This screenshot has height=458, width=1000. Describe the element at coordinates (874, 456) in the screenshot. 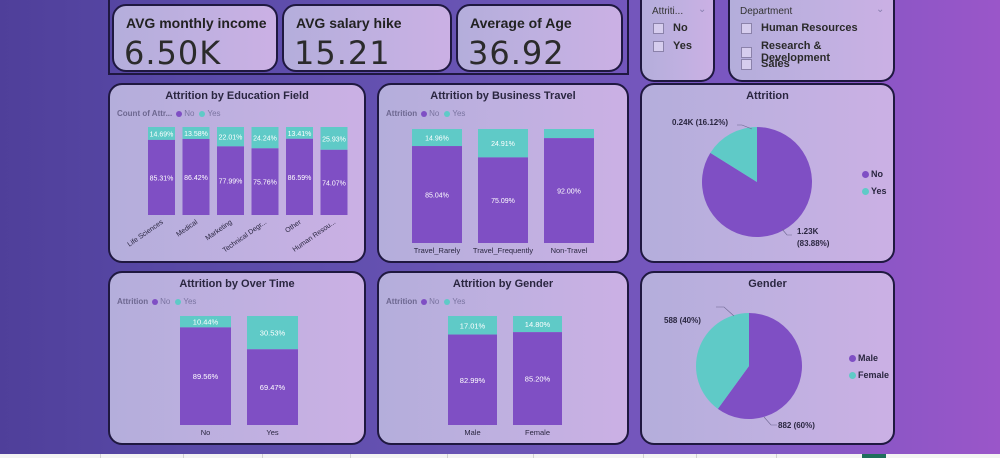

I see `active-page-tab` at that location.